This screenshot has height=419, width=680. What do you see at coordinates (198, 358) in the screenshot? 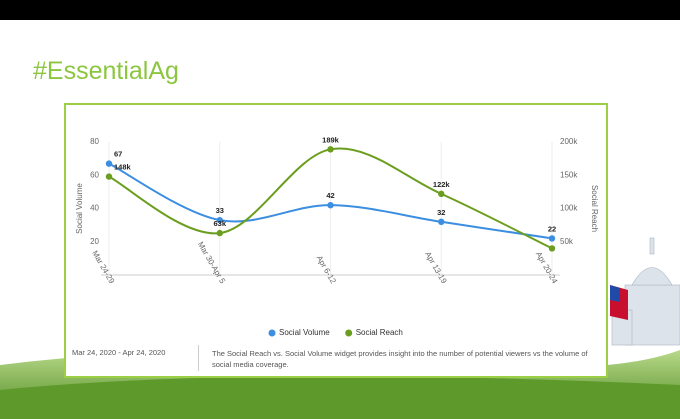
I see `divider` at bounding box center [198, 358].